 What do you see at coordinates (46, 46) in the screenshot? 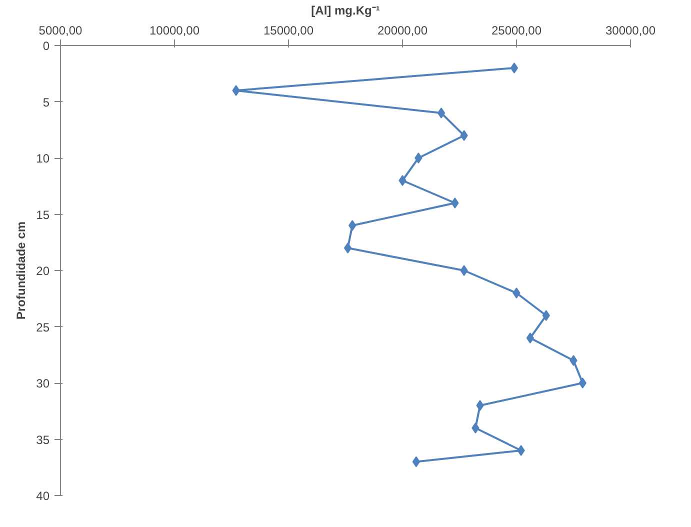
I see `y-tick-label: 0` at bounding box center [46, 46].